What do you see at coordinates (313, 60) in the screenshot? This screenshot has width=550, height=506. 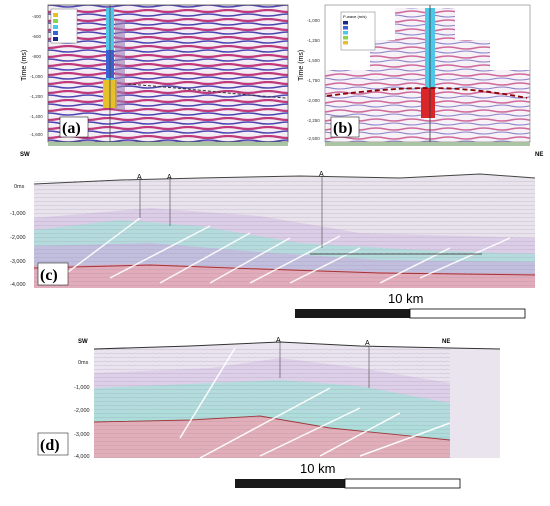 I see `tick-label: -1,500` at bounding box center [313, 60].